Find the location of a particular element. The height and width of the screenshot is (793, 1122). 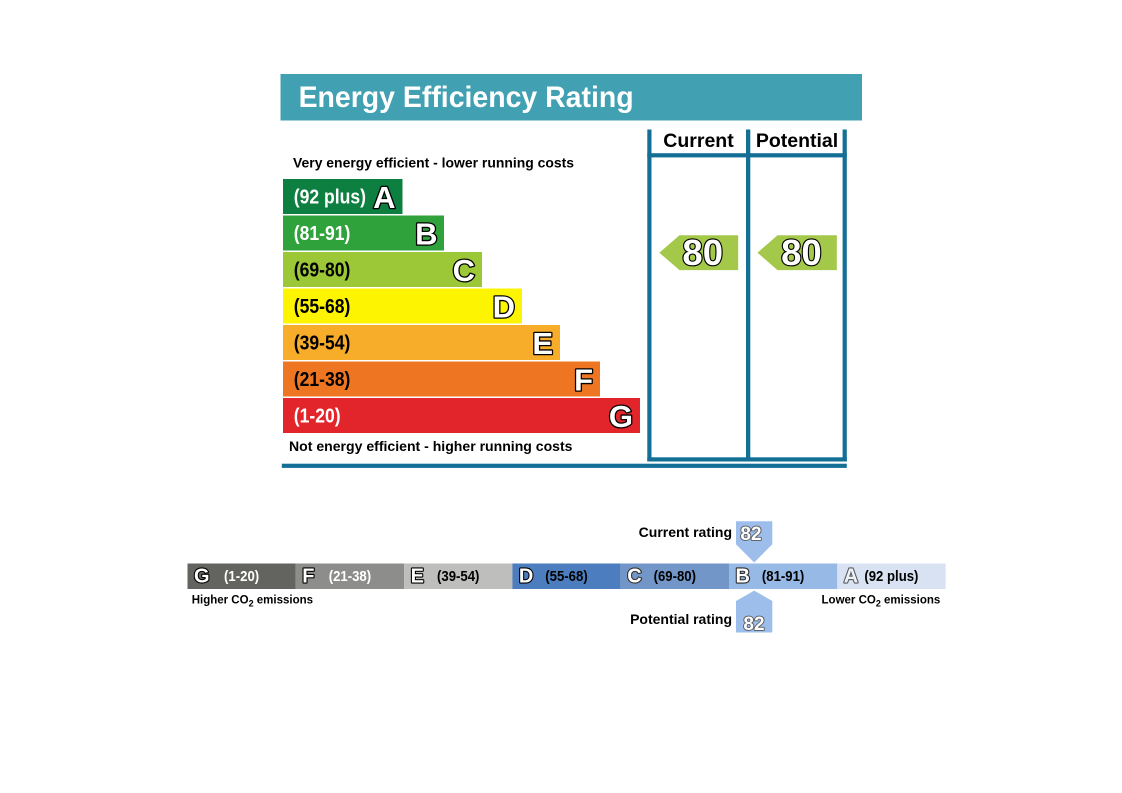

svg-text: Current rating is located at coordinates (685, 532).